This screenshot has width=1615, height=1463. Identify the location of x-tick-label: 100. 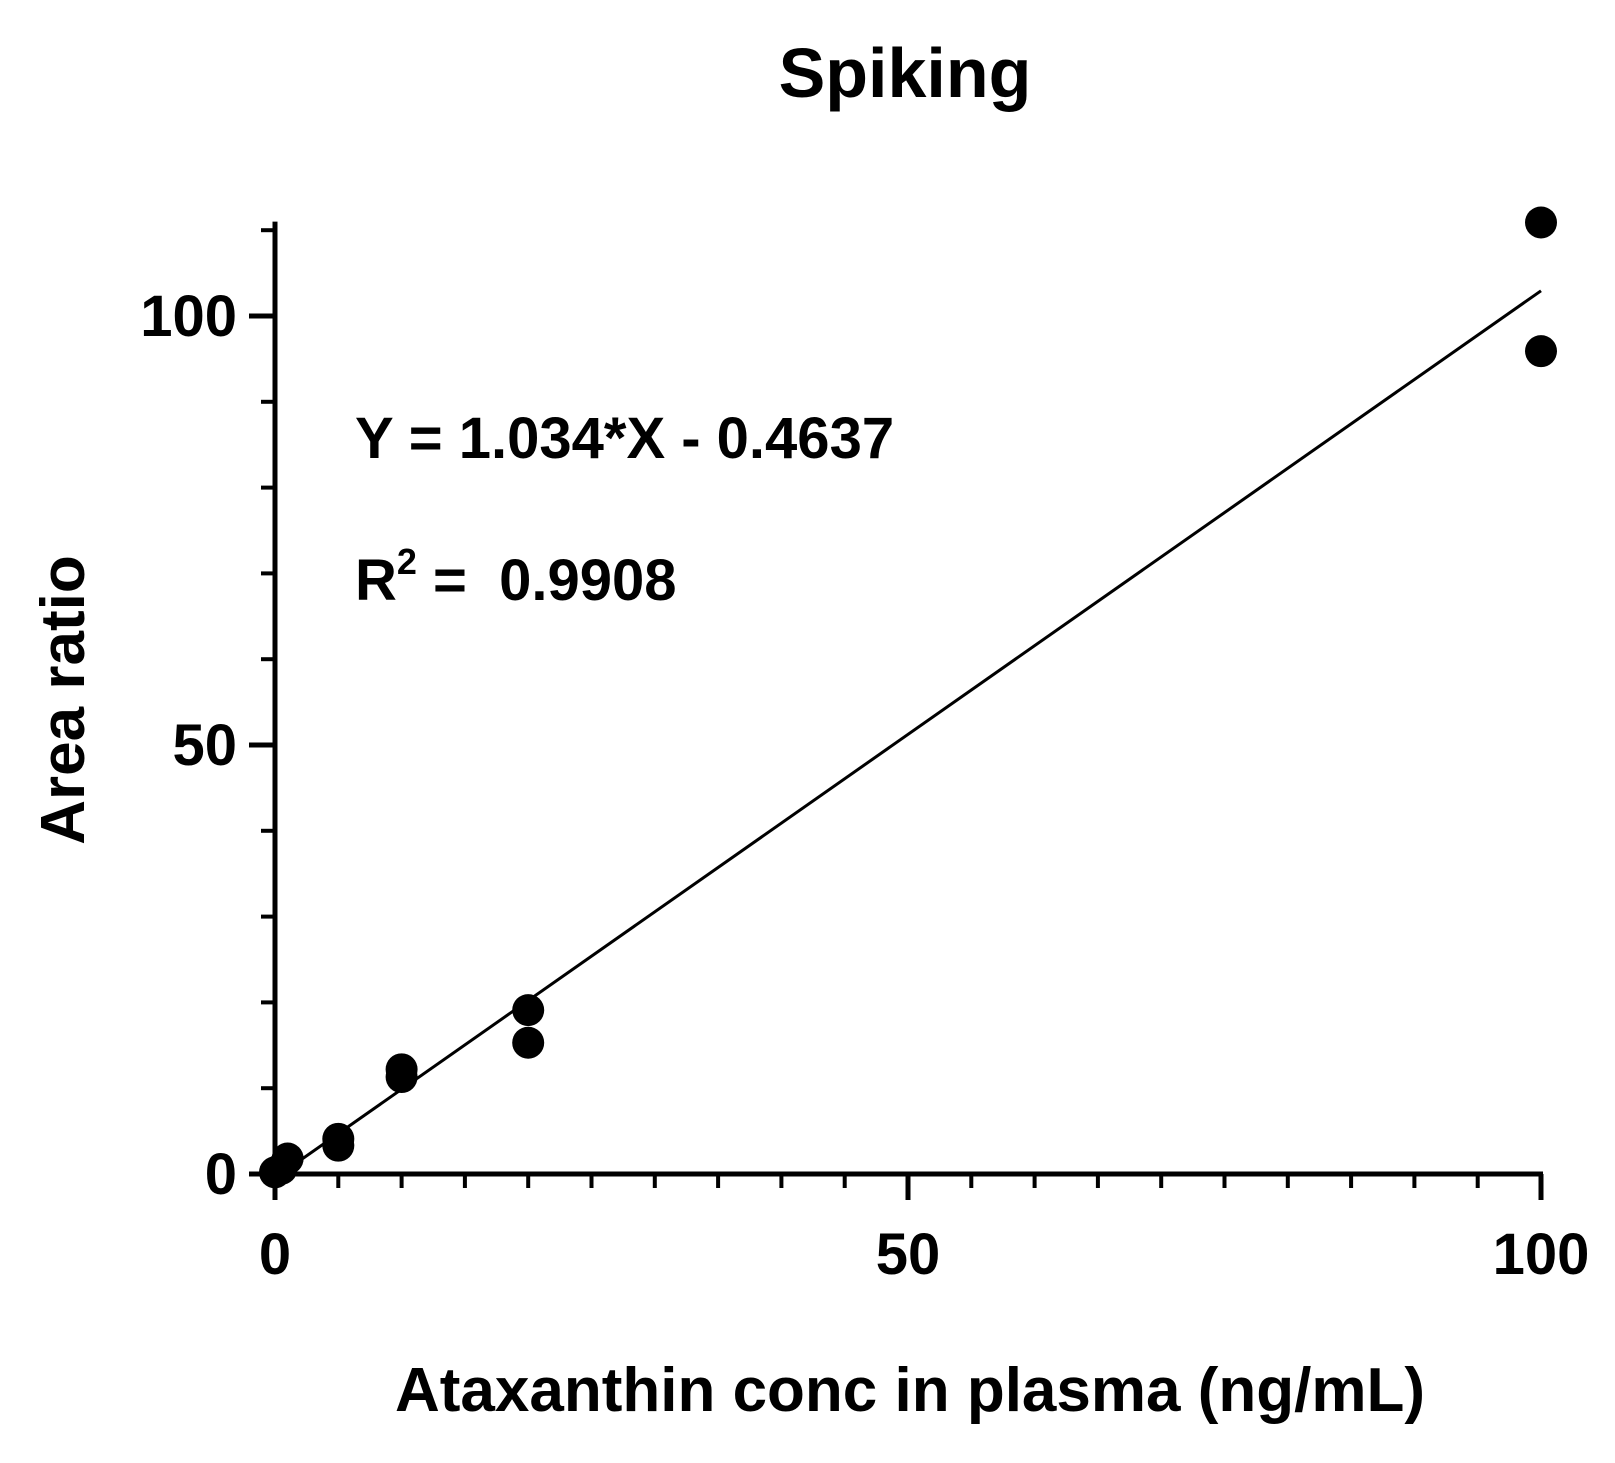
(1541, 1254).